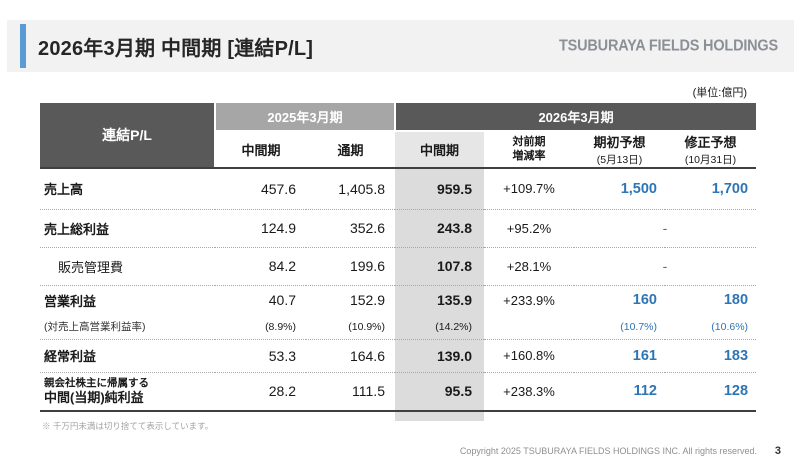 This screenshot has height=465, width=794. What do you see at coordinates (711, 327) in the screenshot?
I see `cell-revised-forecast: (10.6%)` at bounding box center [711, 327].